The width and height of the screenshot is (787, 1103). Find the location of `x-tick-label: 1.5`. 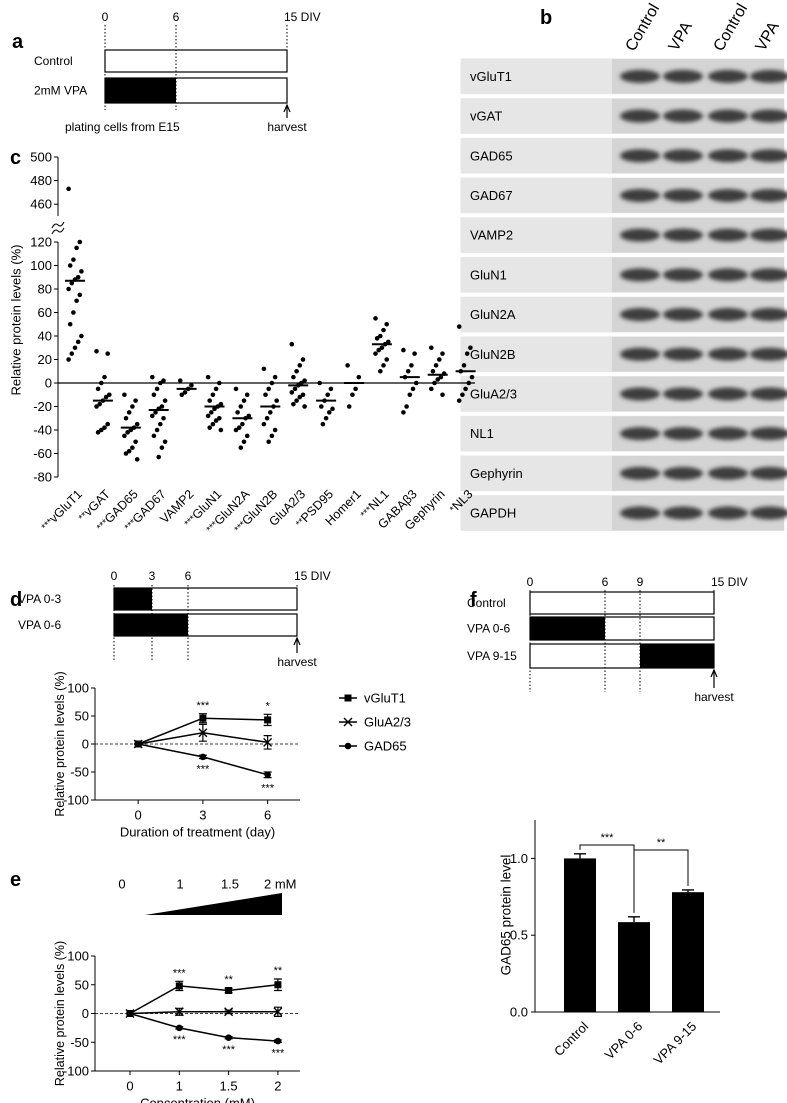

x-tick-label: 1.5 is located at coordinates (229, 1086).